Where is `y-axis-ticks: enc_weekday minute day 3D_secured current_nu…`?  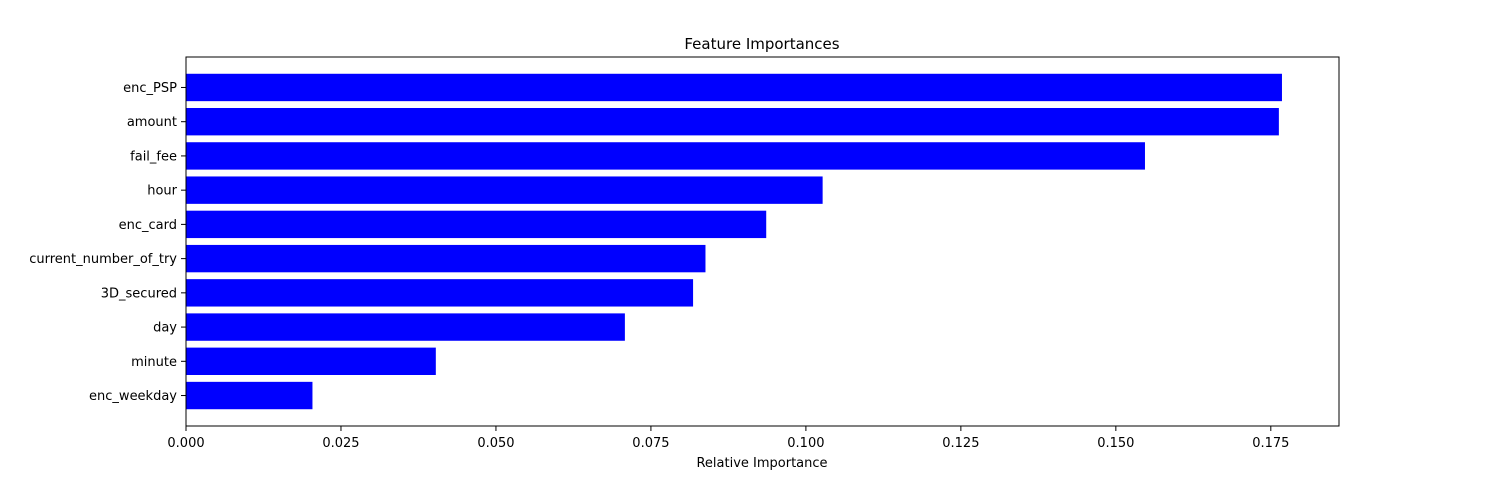 y-axis-ticks: enc_weekday minute day 3D_secured current_nu… is located at coordinates (107, 242).